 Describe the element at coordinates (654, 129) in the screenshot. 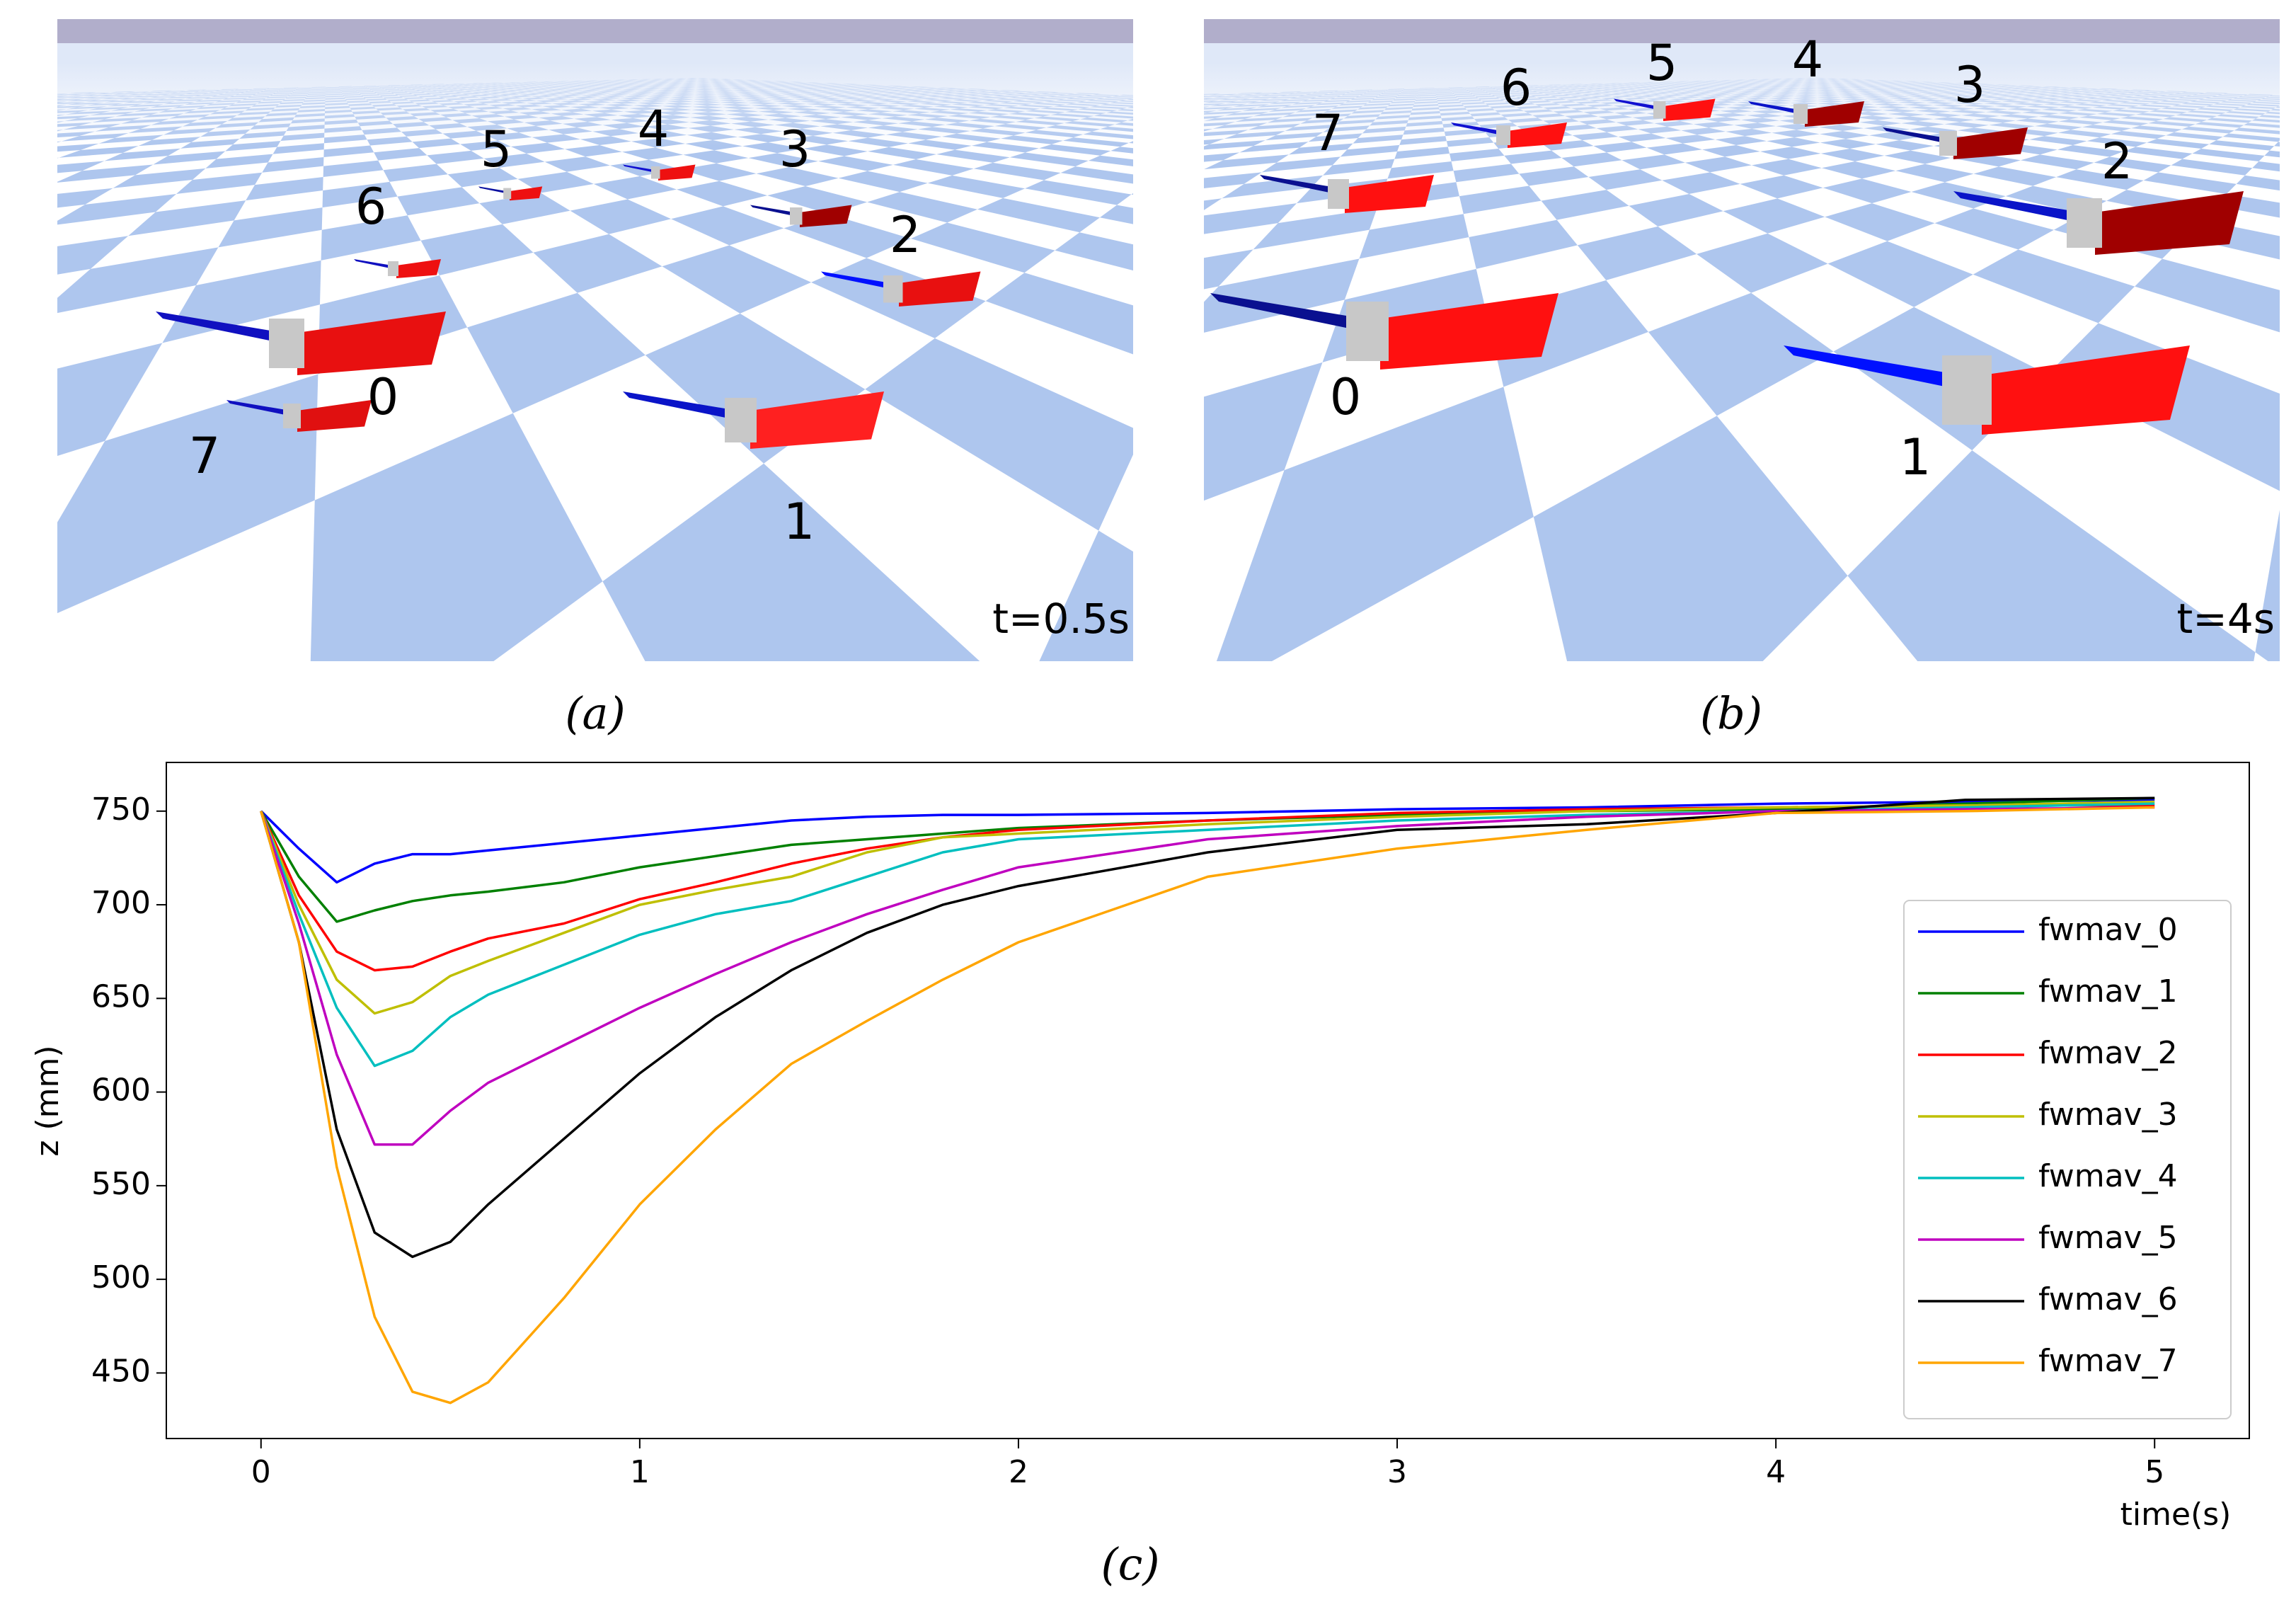

I see `drone-label: 4` at that location.